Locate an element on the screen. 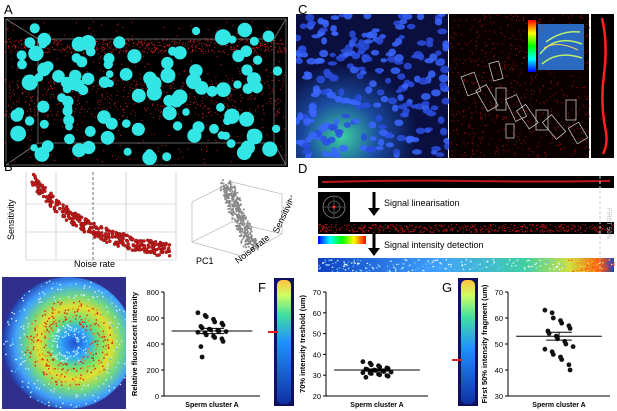  d-side-label: FIRST 50% is located at coordinates (608, 224).